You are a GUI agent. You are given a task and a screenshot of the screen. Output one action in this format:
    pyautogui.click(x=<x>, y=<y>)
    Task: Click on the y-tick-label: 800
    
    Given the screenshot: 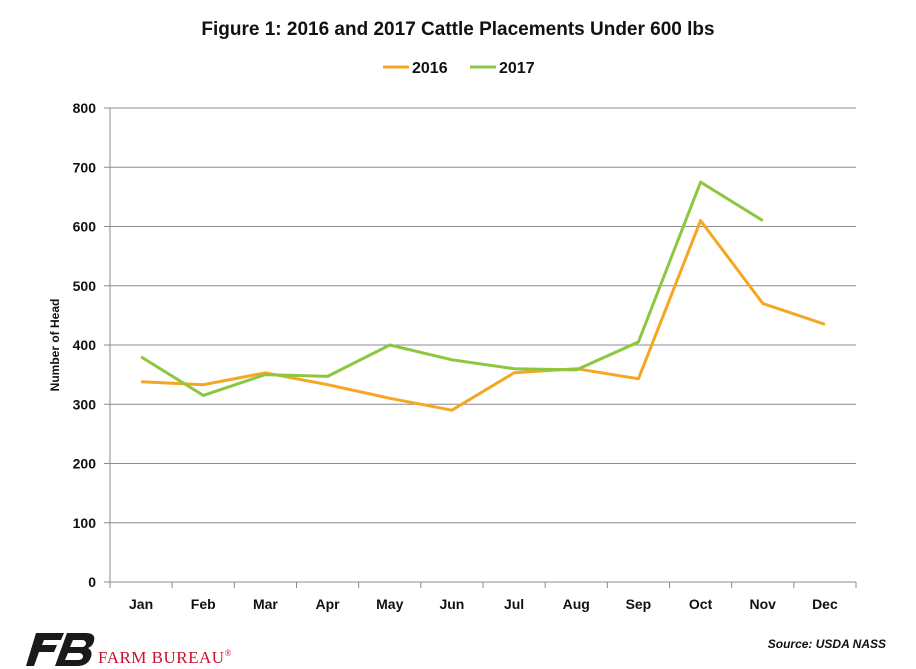 What is the action you would take?
    pyautogui.click(x=85, y=108)
    